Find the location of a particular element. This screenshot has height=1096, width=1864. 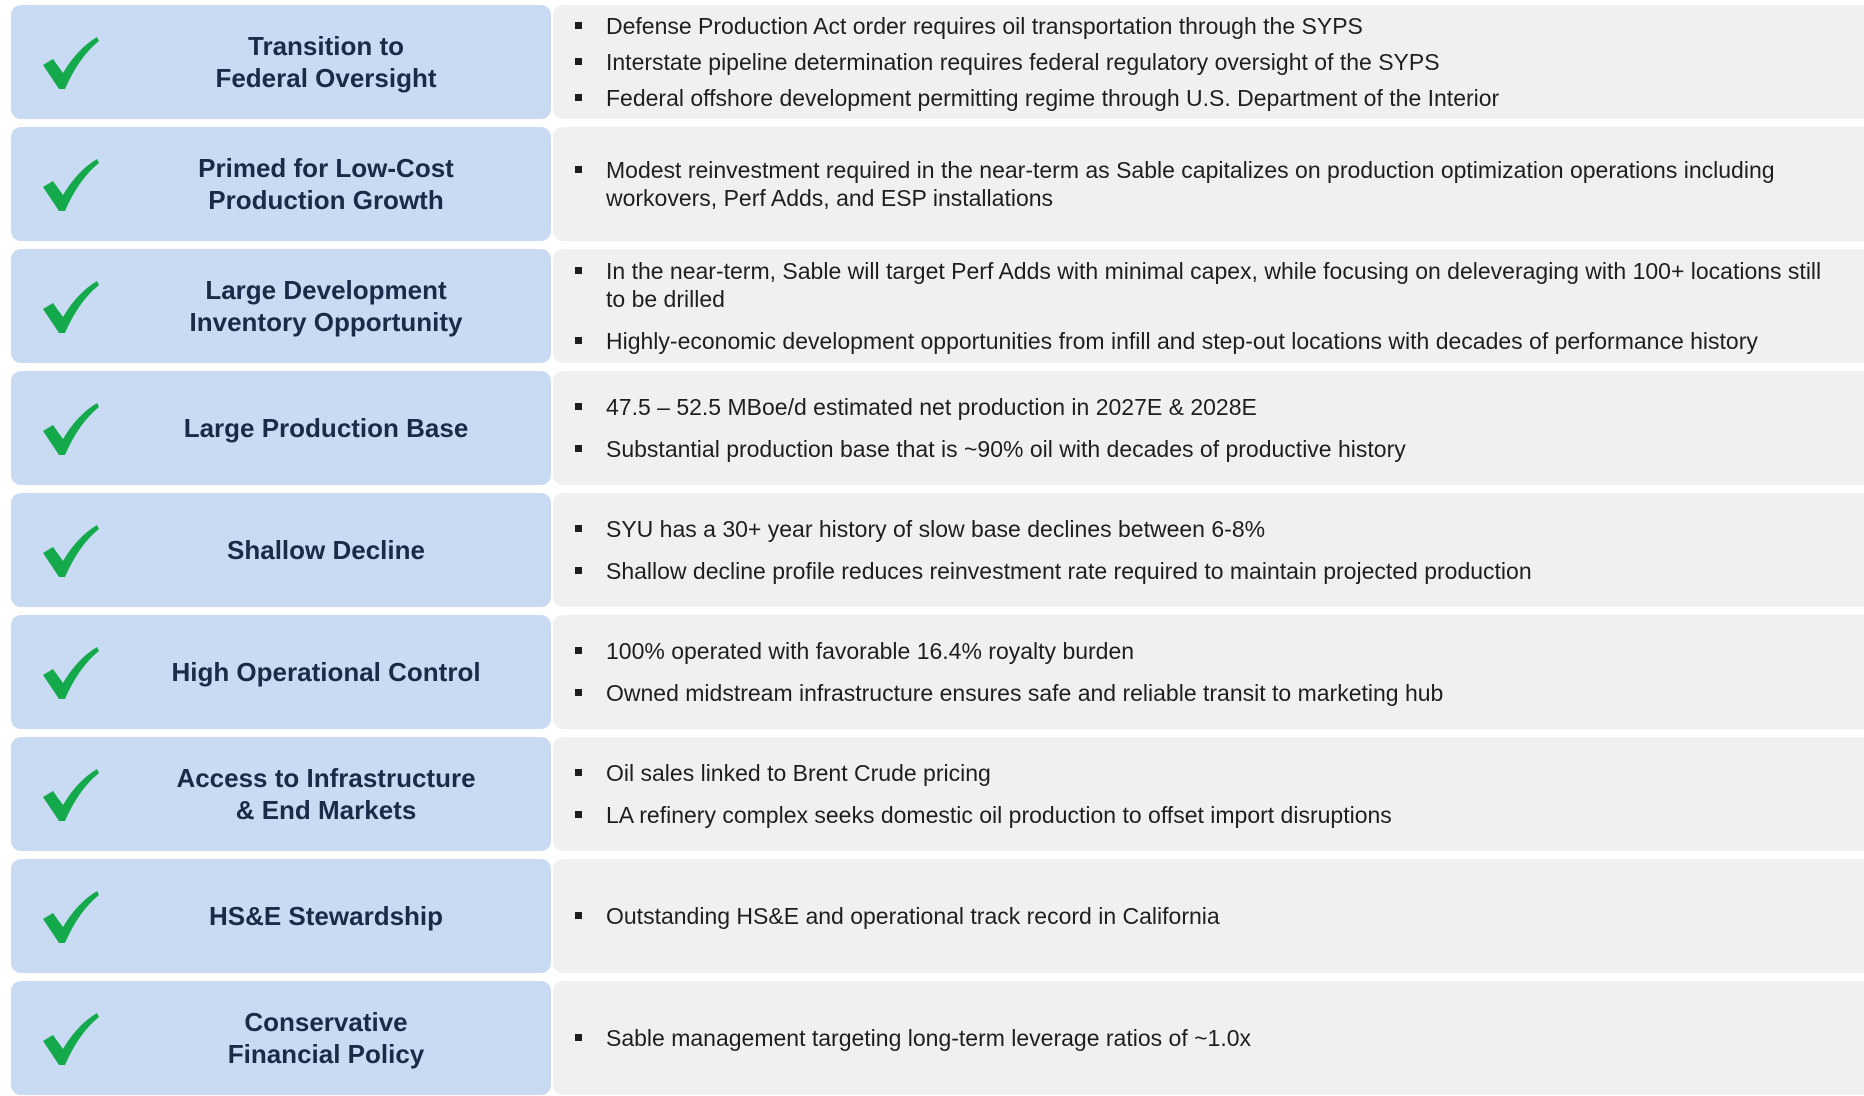

feature-label-box: Large Production Base is located at coordinates (281, 428).